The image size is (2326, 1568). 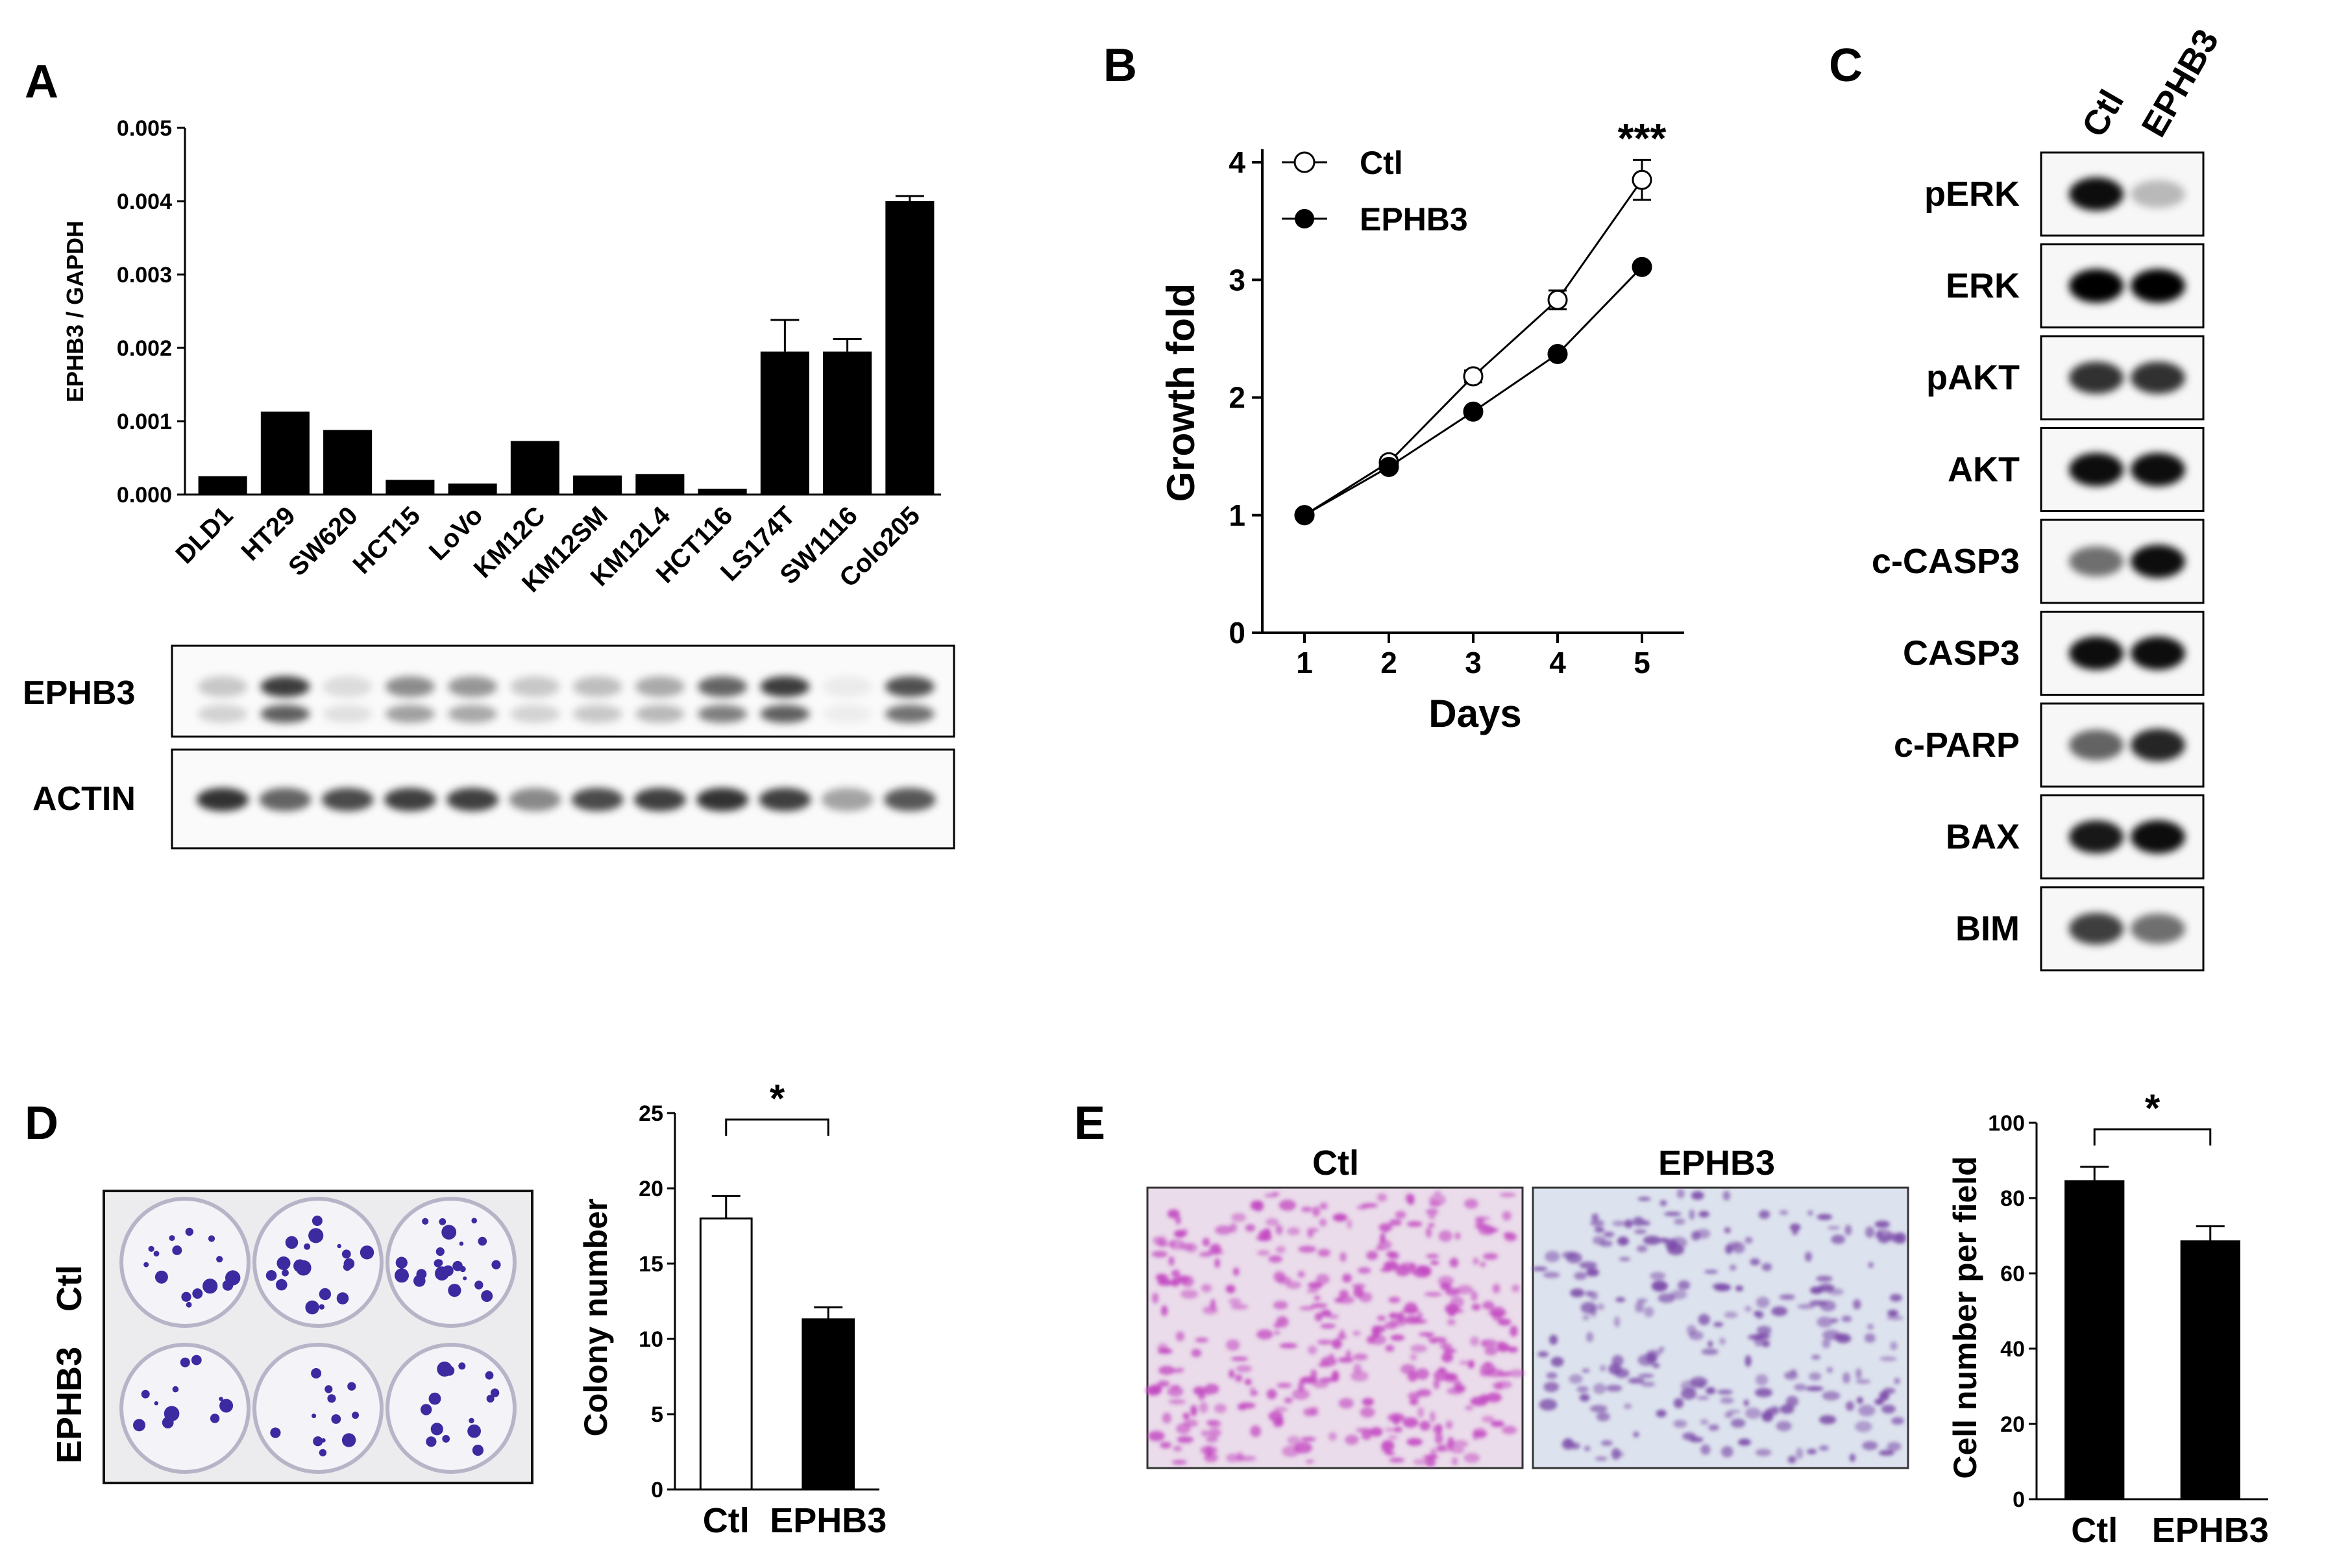 What do you see at coordinates (563, 691) in the screenshot?
I see `blot-a-ephb3-box` at bounding box center [563, 691].